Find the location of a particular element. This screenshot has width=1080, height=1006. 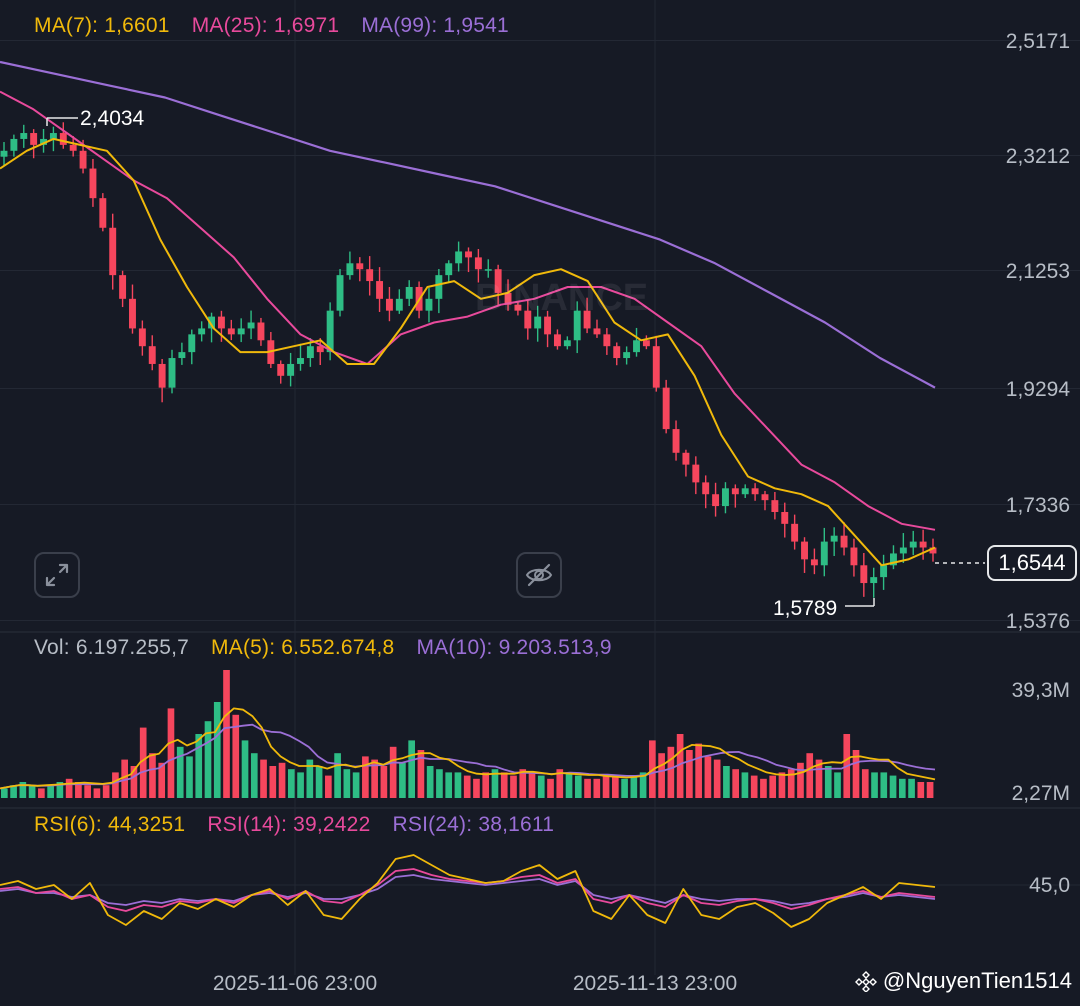

expand-icon is located at coordinates (57, 575).